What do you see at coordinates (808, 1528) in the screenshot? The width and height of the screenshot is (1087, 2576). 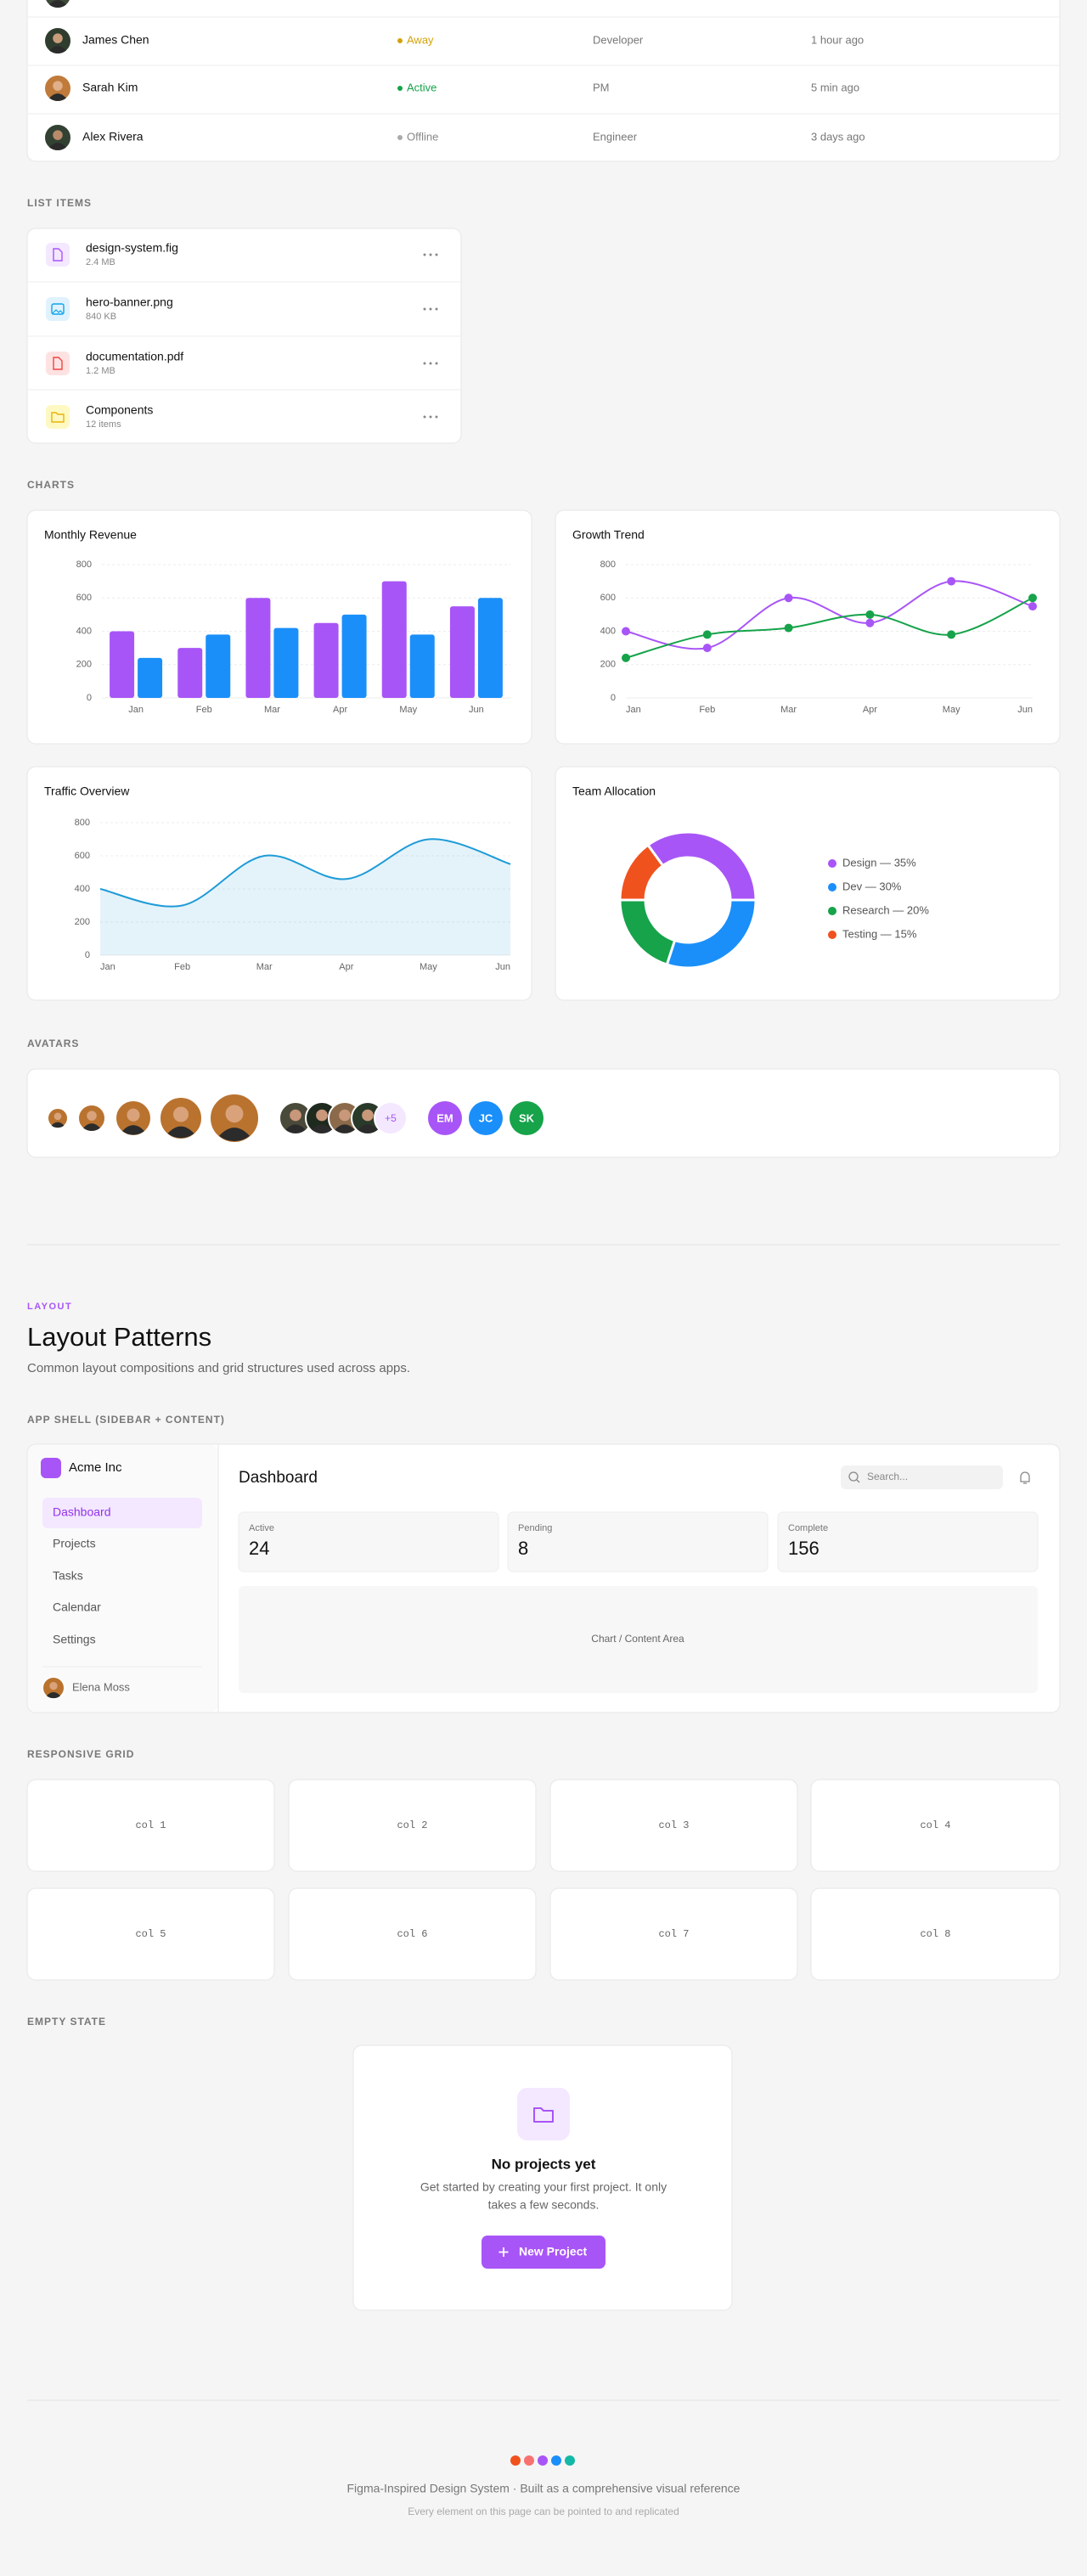 I see `stat-label: Complete` at bounding box center [808, 1528].